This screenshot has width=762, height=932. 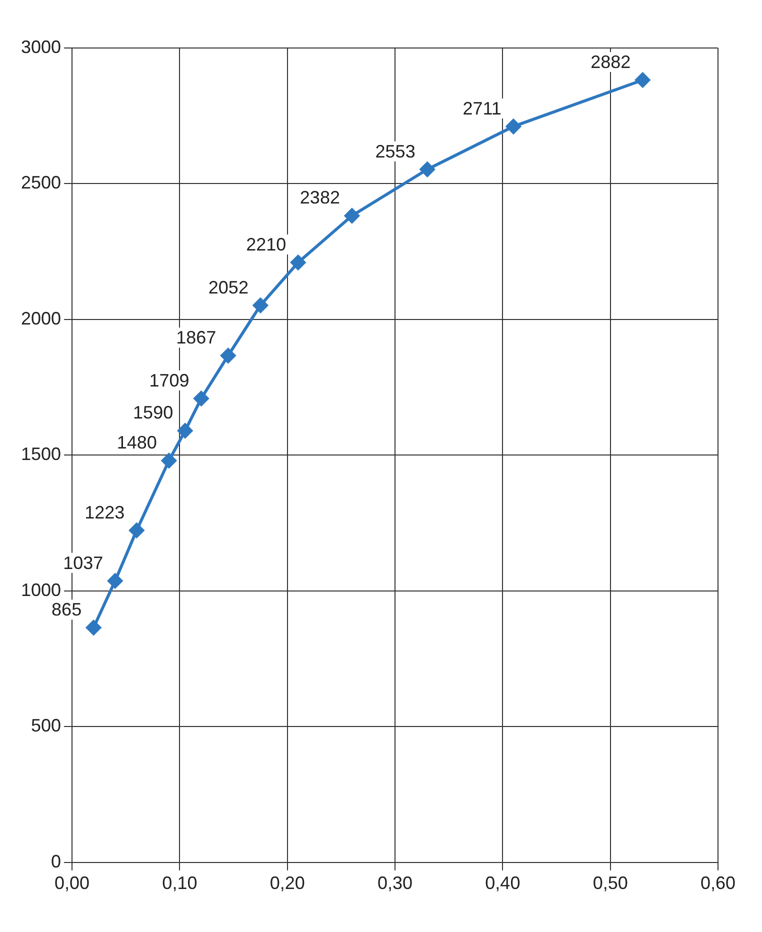 I want to click on x-tick-label: 0,50, so click(x=610, y=883).